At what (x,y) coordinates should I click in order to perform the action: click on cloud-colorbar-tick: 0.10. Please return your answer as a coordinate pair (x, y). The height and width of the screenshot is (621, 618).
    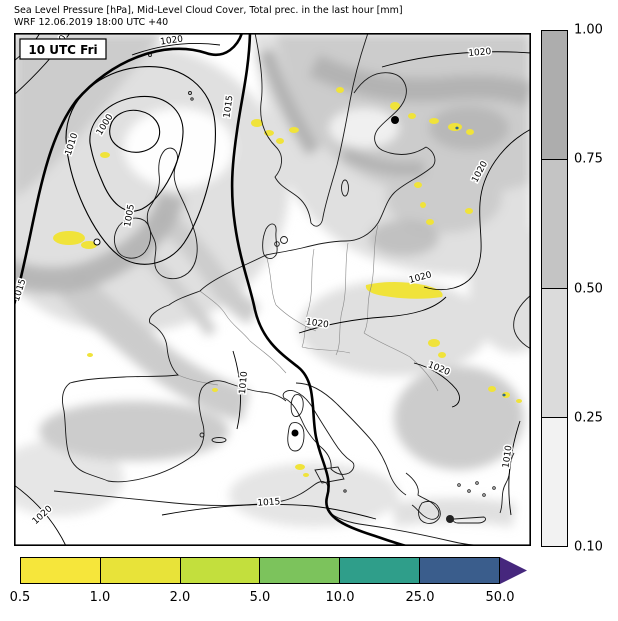
    Looking at the image, I should click on (588, 547).